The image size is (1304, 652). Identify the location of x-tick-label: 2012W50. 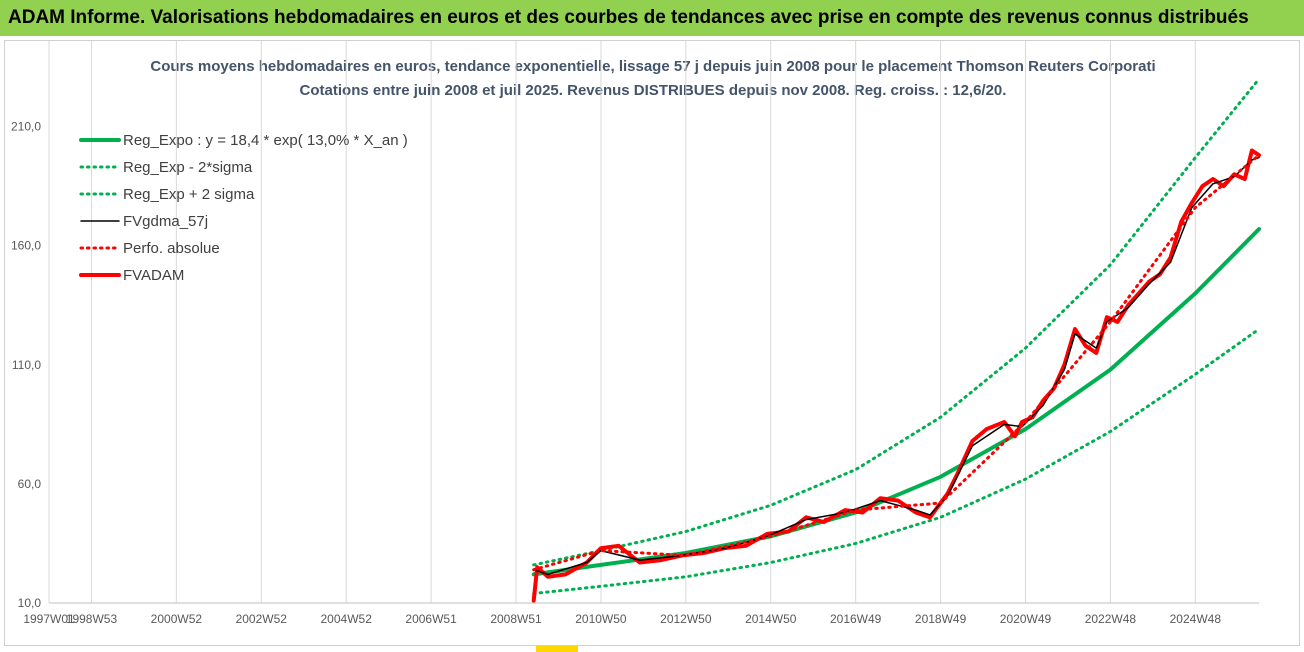
(686, 619).